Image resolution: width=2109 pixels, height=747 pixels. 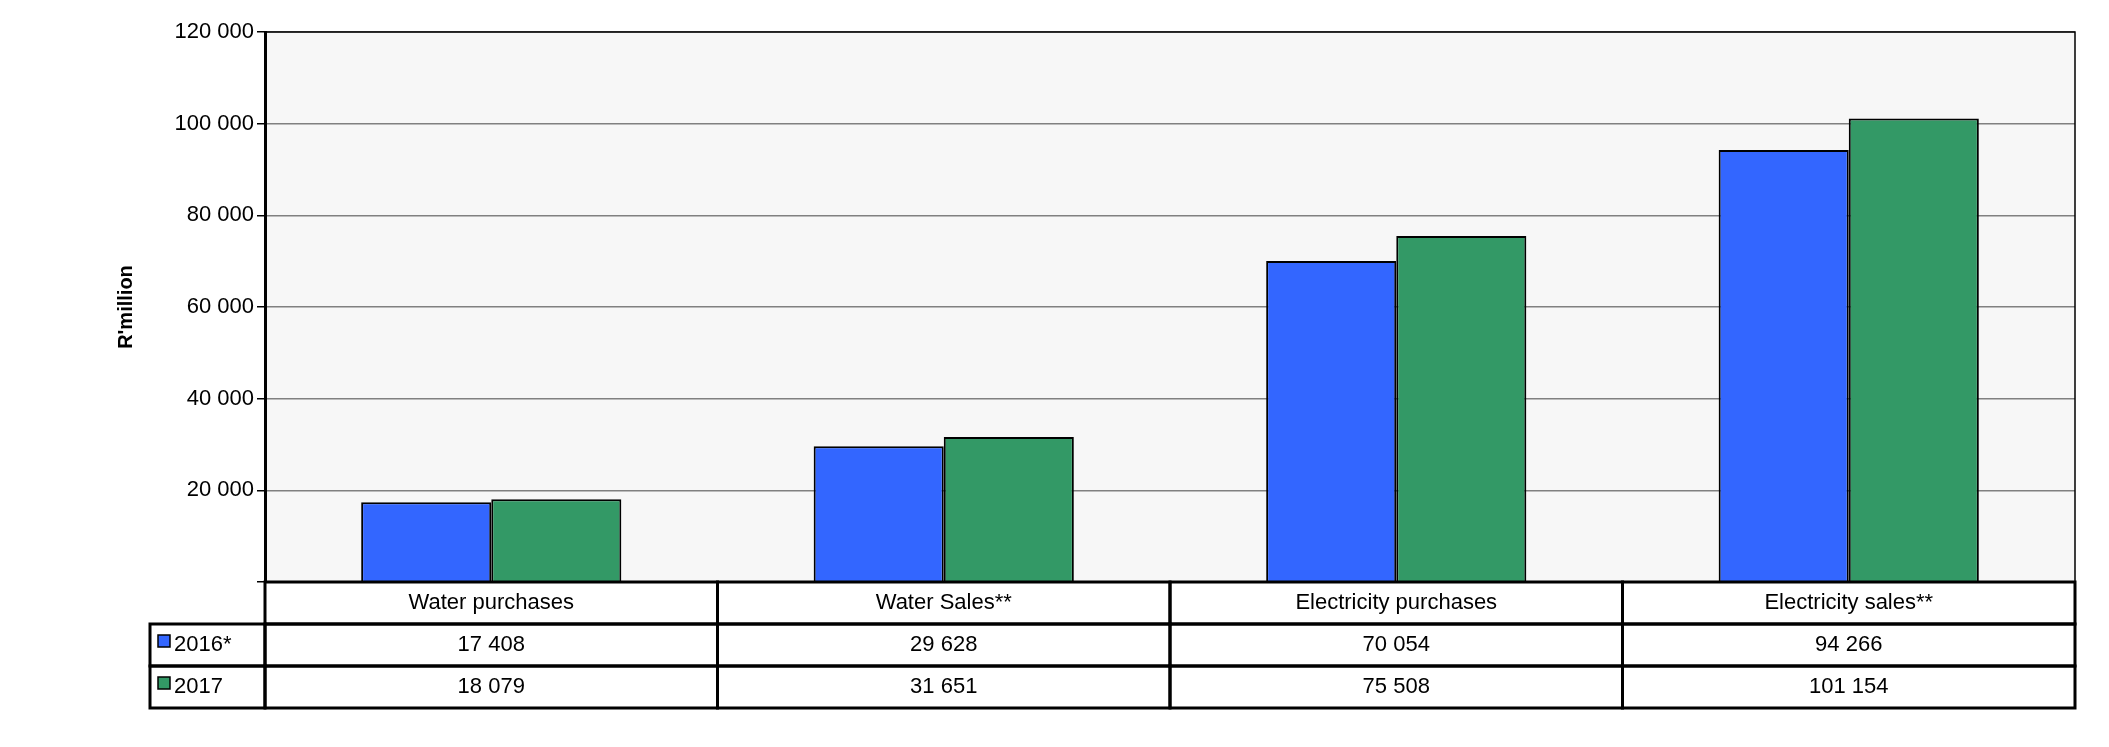 What do you see at coordinates (1396, 644) in the screenshot?
I see `data-label: 70 054` at bounding box center [1396, 644].